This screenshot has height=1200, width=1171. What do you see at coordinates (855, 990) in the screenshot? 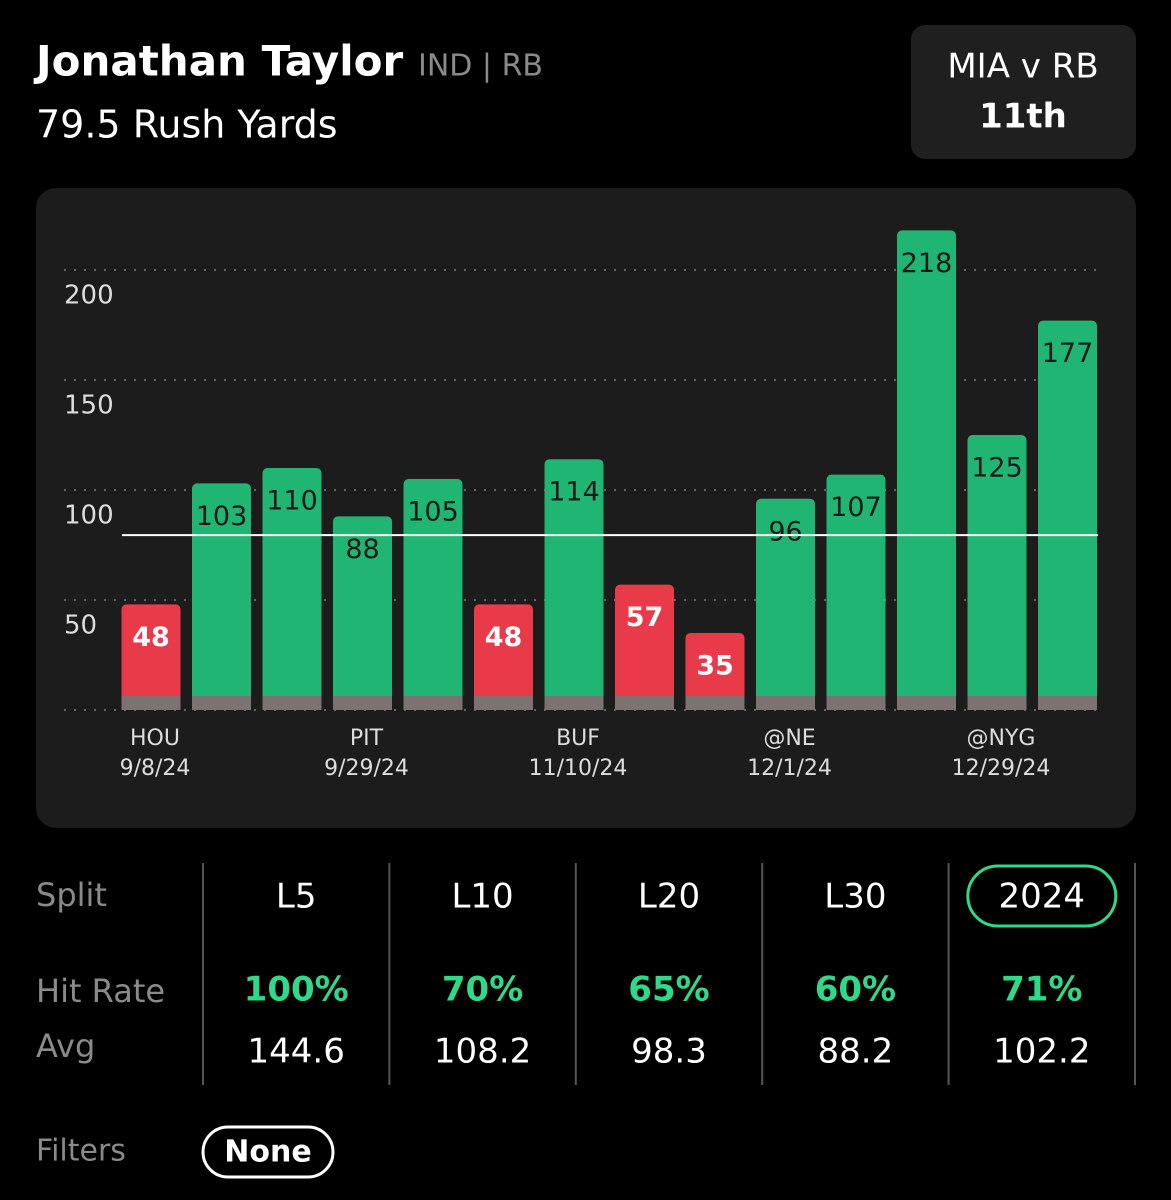
I see `hit-rate: 60%` at bounding box center [855, 990].